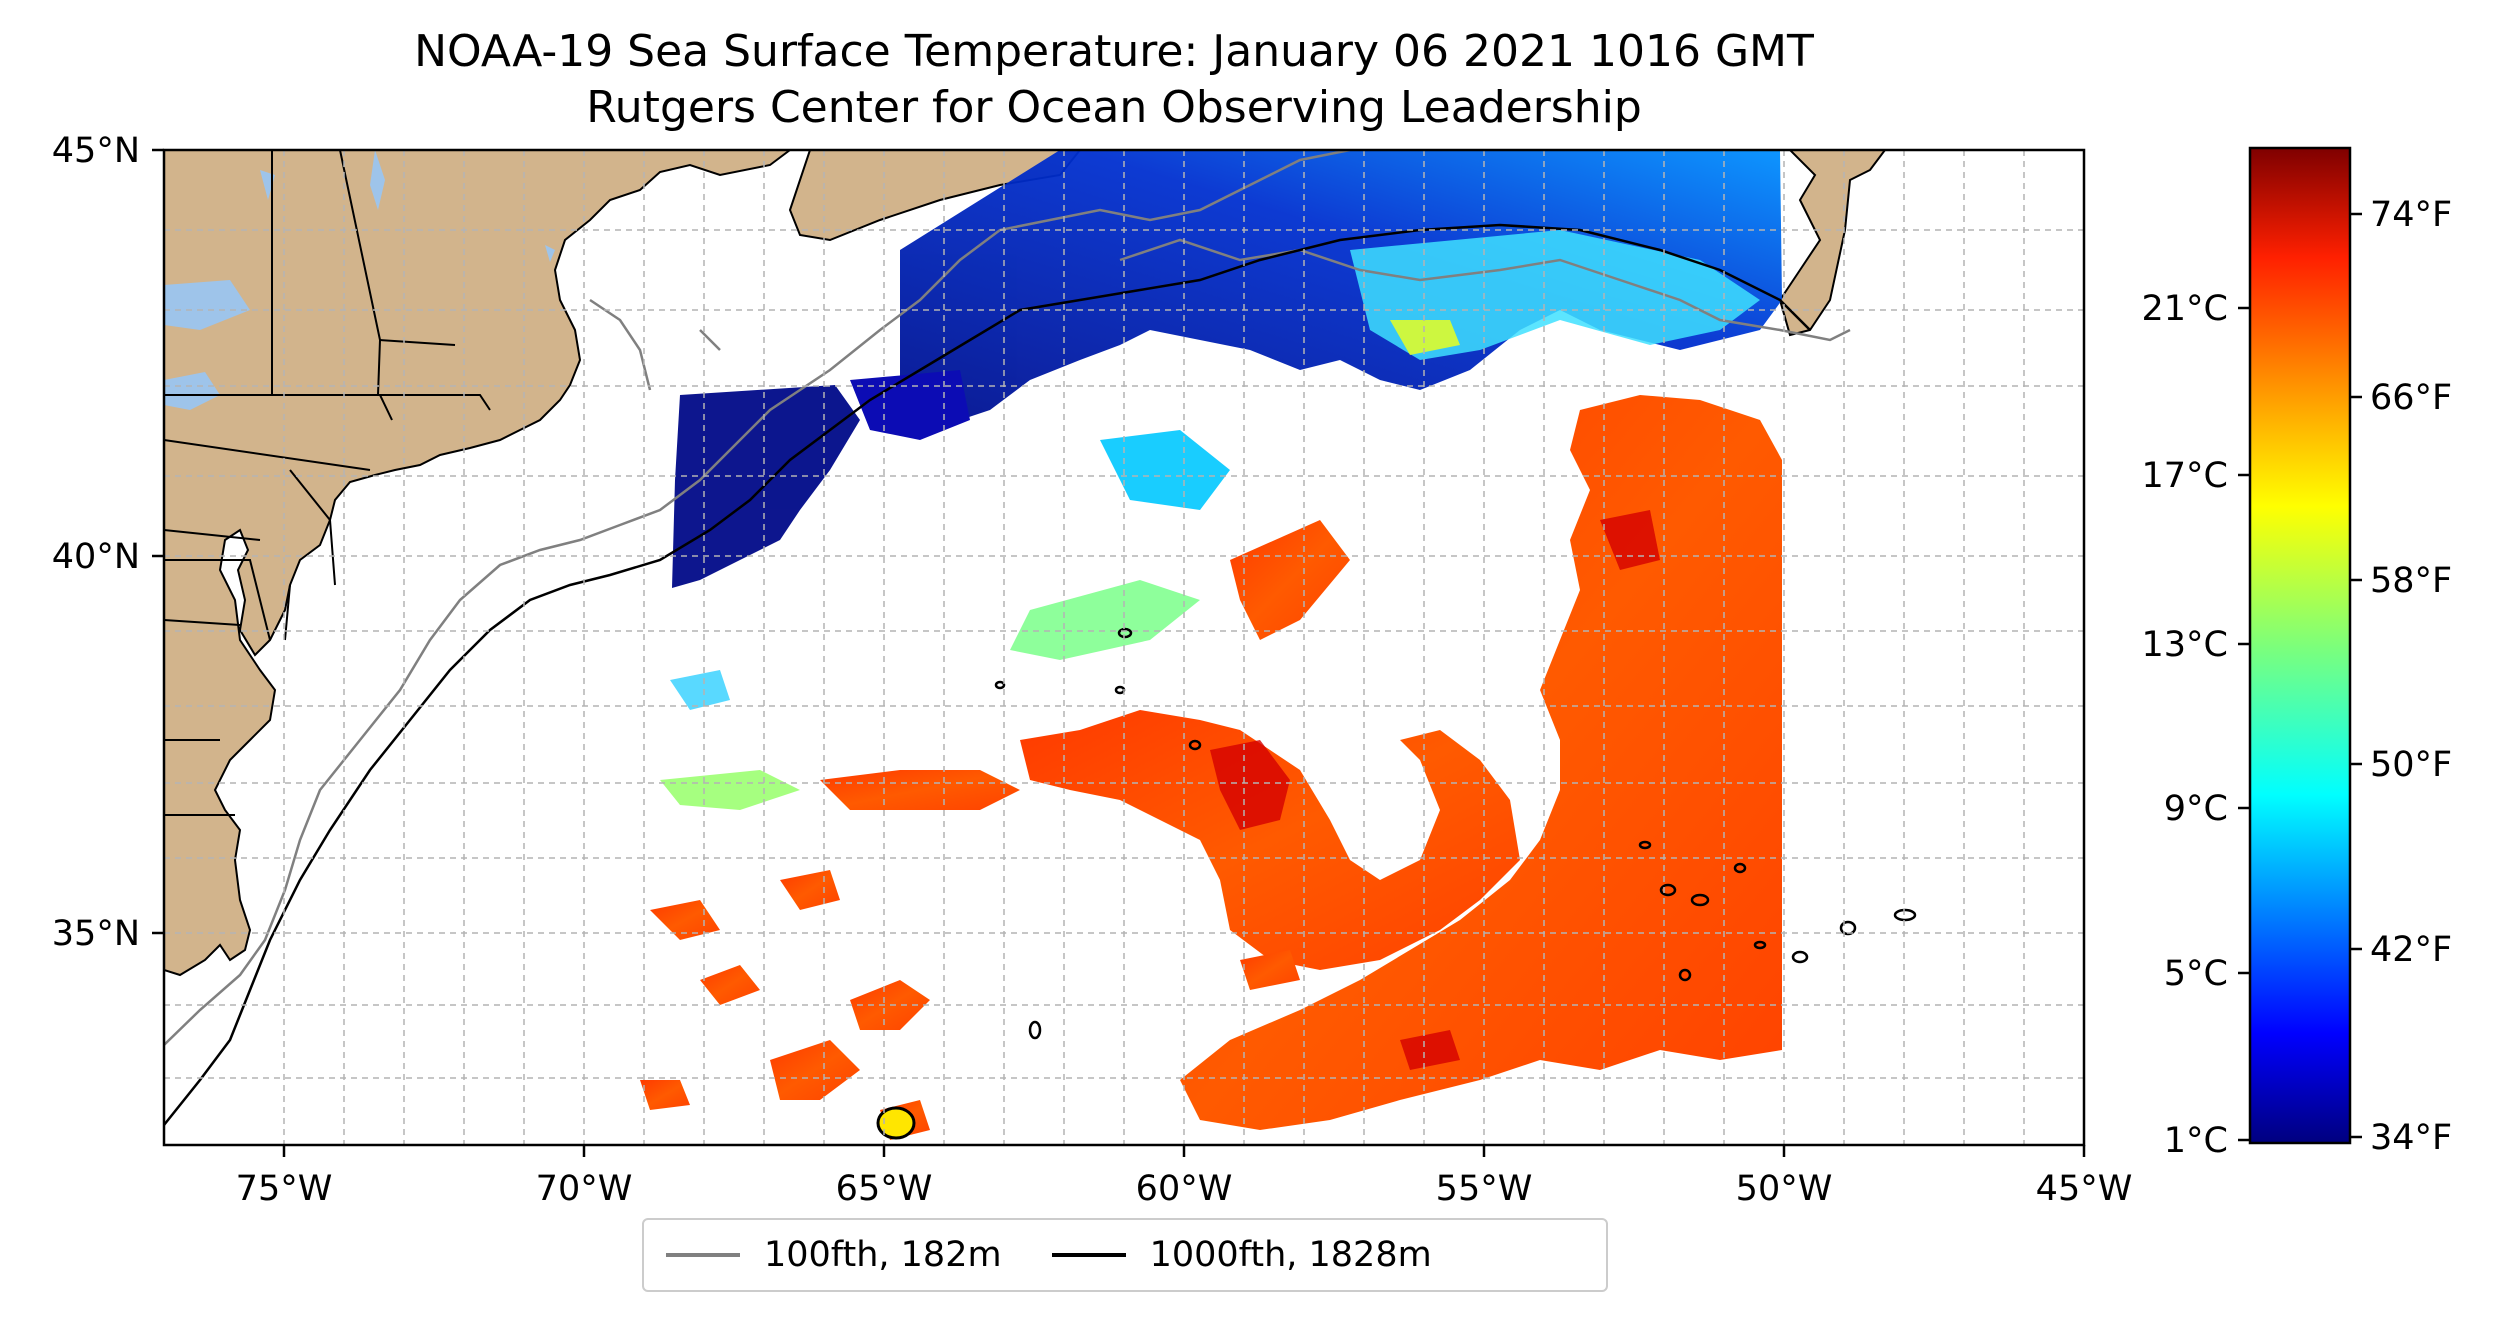 Image resolution: width=2502 pixels, height=1318 pixels. What do you see at coordinates (2196, 1141) in the screenshot?
I see `cbar-c-1: 1°C` at bounding box center [2196, 1141].